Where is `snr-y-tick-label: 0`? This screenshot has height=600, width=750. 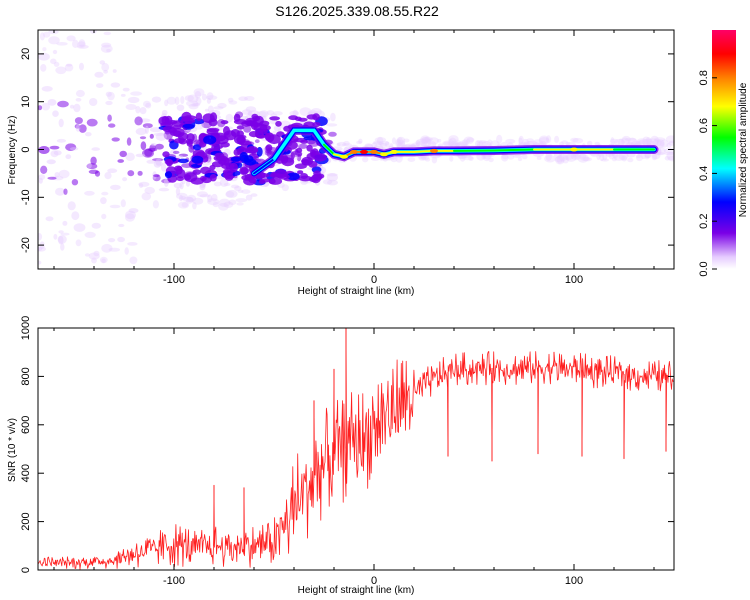
snr-y-tick-label: 0 is located at coordinates (26, 570).